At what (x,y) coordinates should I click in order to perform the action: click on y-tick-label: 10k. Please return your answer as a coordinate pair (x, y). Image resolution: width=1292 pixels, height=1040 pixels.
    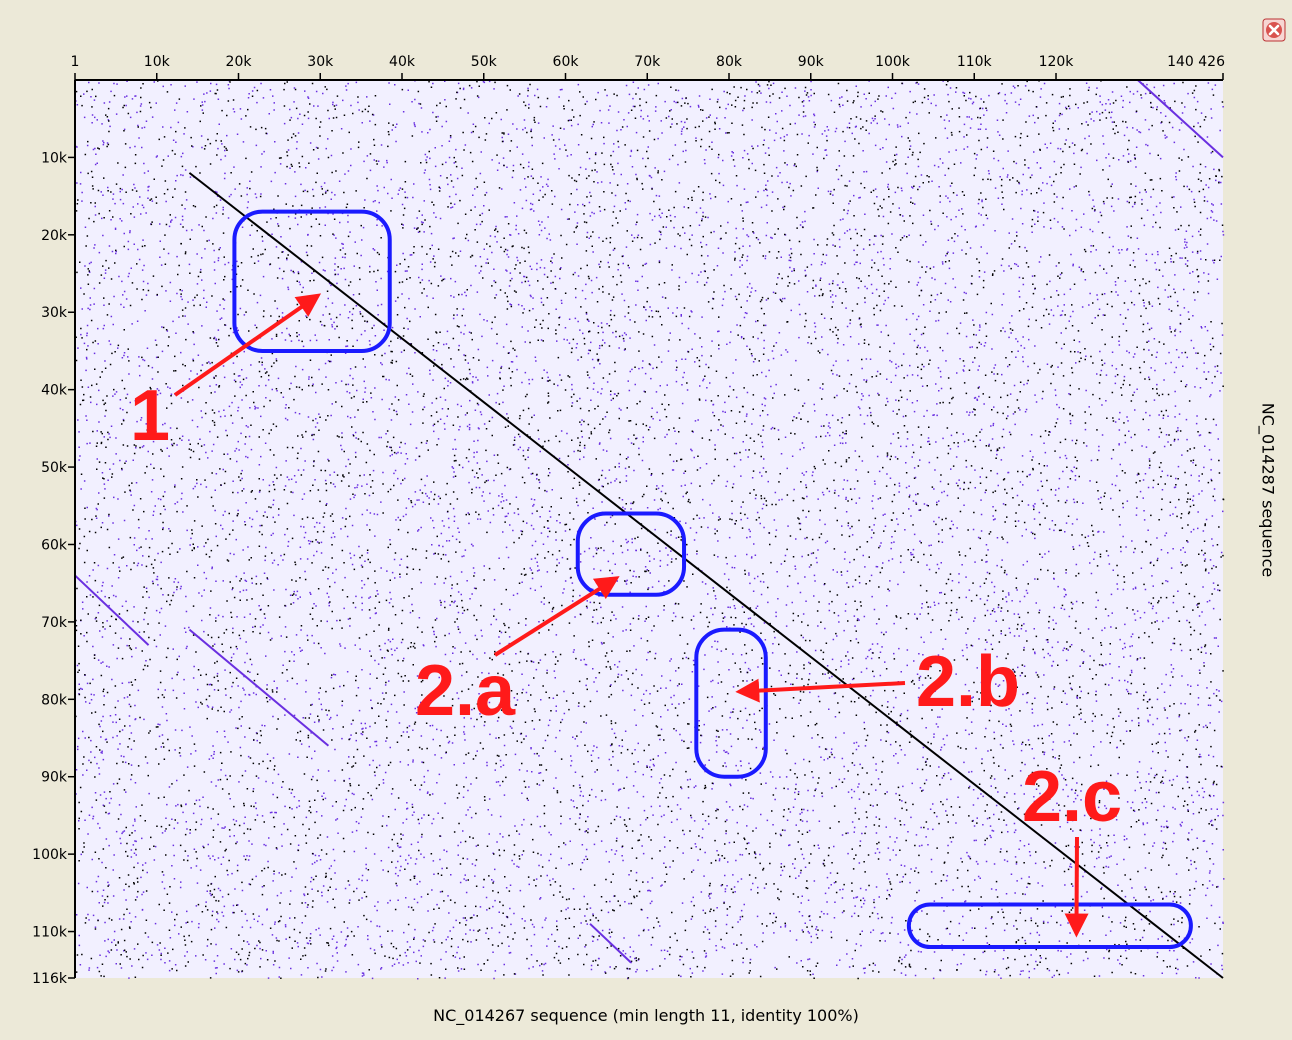
    Looking at the image, I should click on (54, 158).